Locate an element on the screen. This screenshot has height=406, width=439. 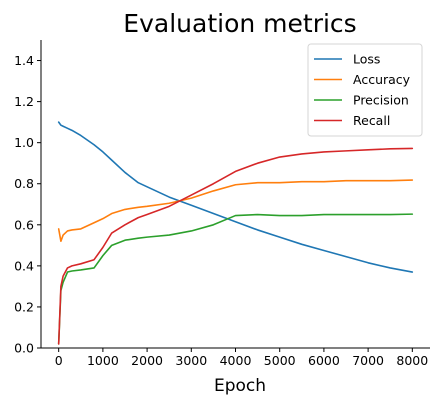
series-line-accuracy is located at coordinates (235, 211).